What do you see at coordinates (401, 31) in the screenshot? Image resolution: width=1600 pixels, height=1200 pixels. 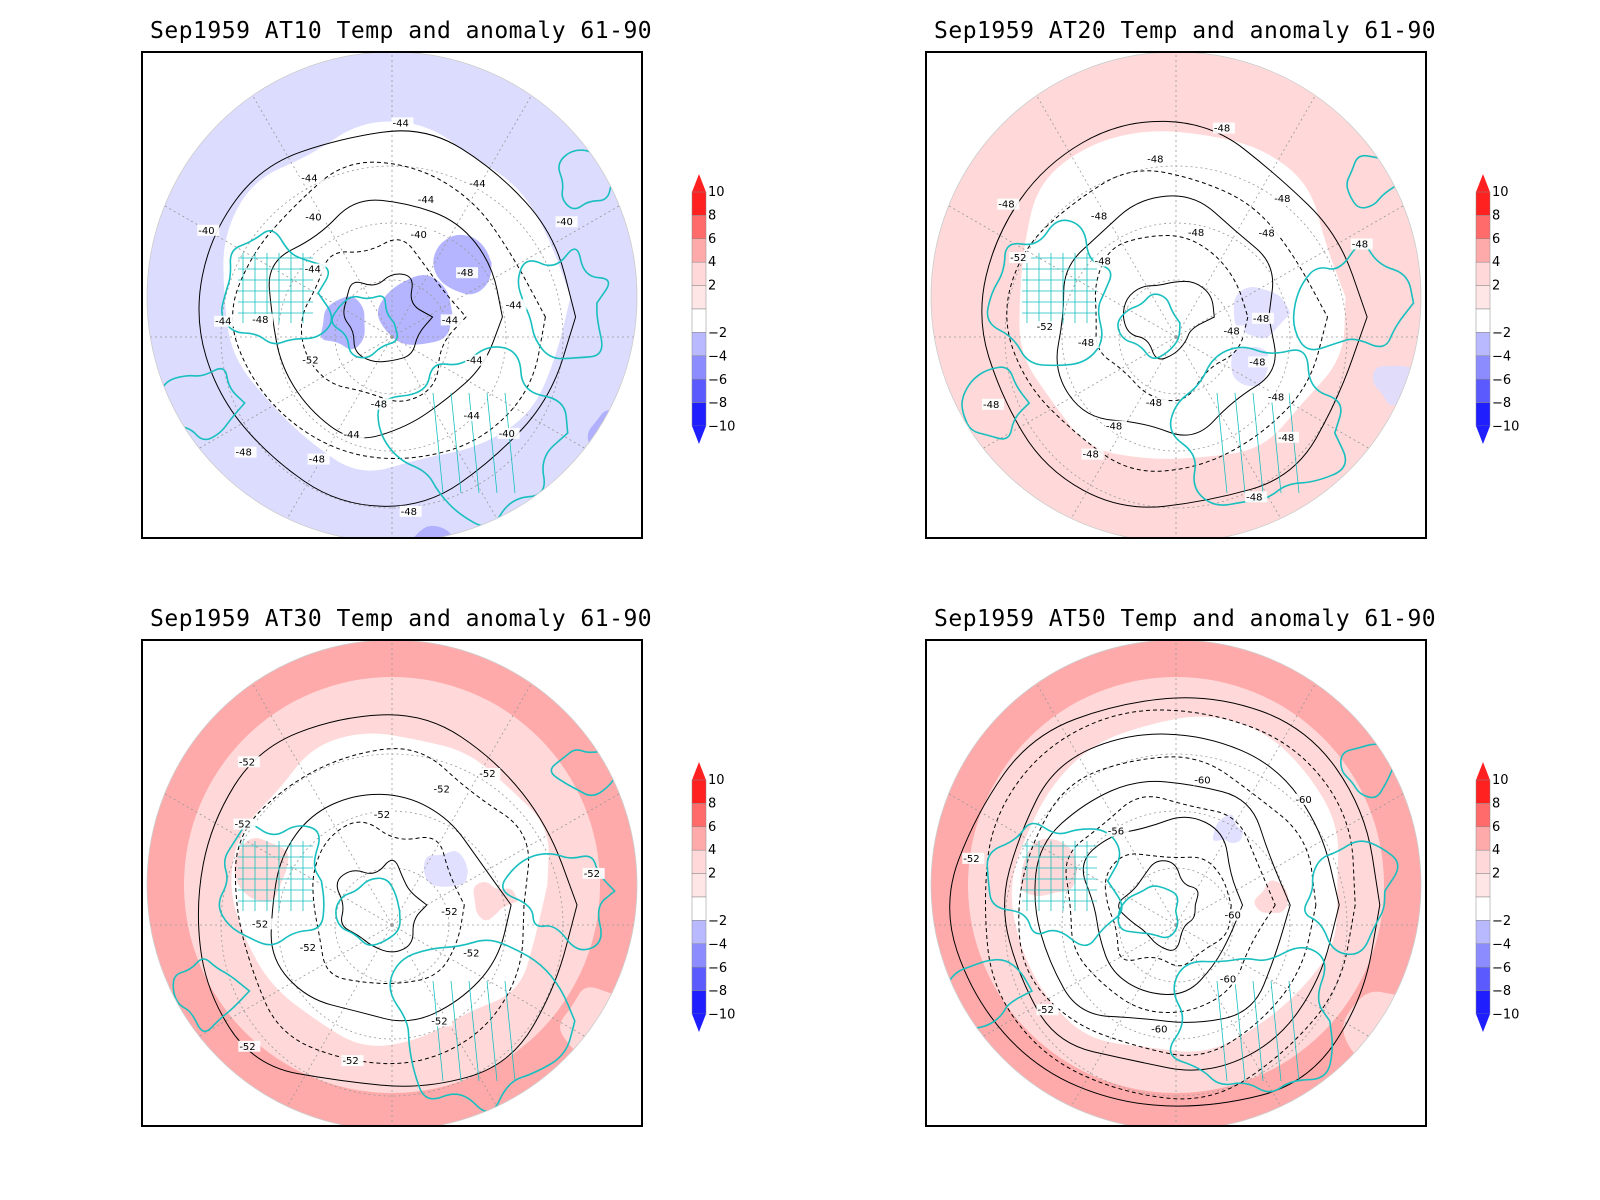 I see `panel-title: Sep1959 AT10 Temp and anomaly 61-90` at bounding box center [401, 31].